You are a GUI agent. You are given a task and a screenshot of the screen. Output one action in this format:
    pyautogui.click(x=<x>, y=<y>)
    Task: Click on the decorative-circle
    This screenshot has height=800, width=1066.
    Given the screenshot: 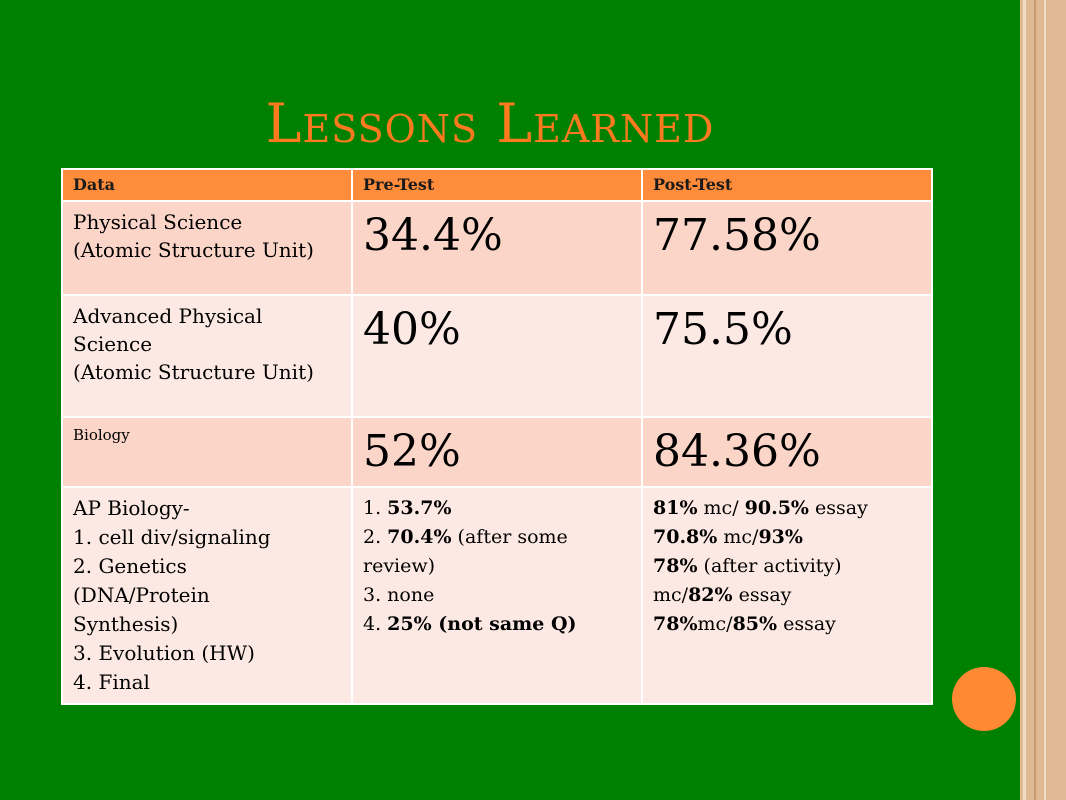 What is the action you would take?
    pyautogui.click(x=984, y=699)
    